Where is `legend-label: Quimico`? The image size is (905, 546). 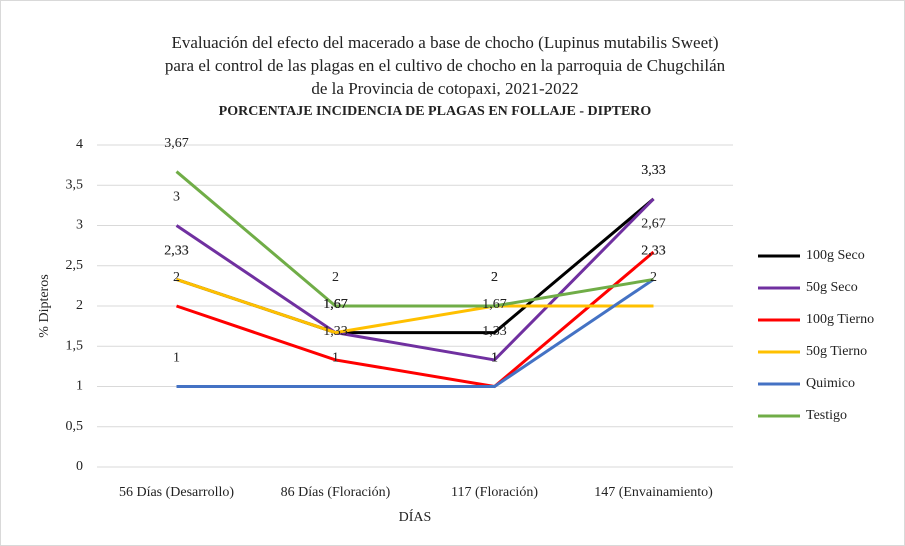 legend-label: Quimico is located at coordinates (830, 383).